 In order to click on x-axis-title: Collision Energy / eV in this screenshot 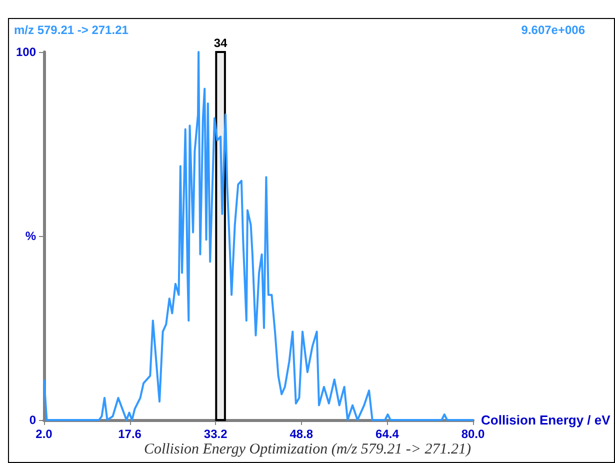, I will do `click(546, 420)`.